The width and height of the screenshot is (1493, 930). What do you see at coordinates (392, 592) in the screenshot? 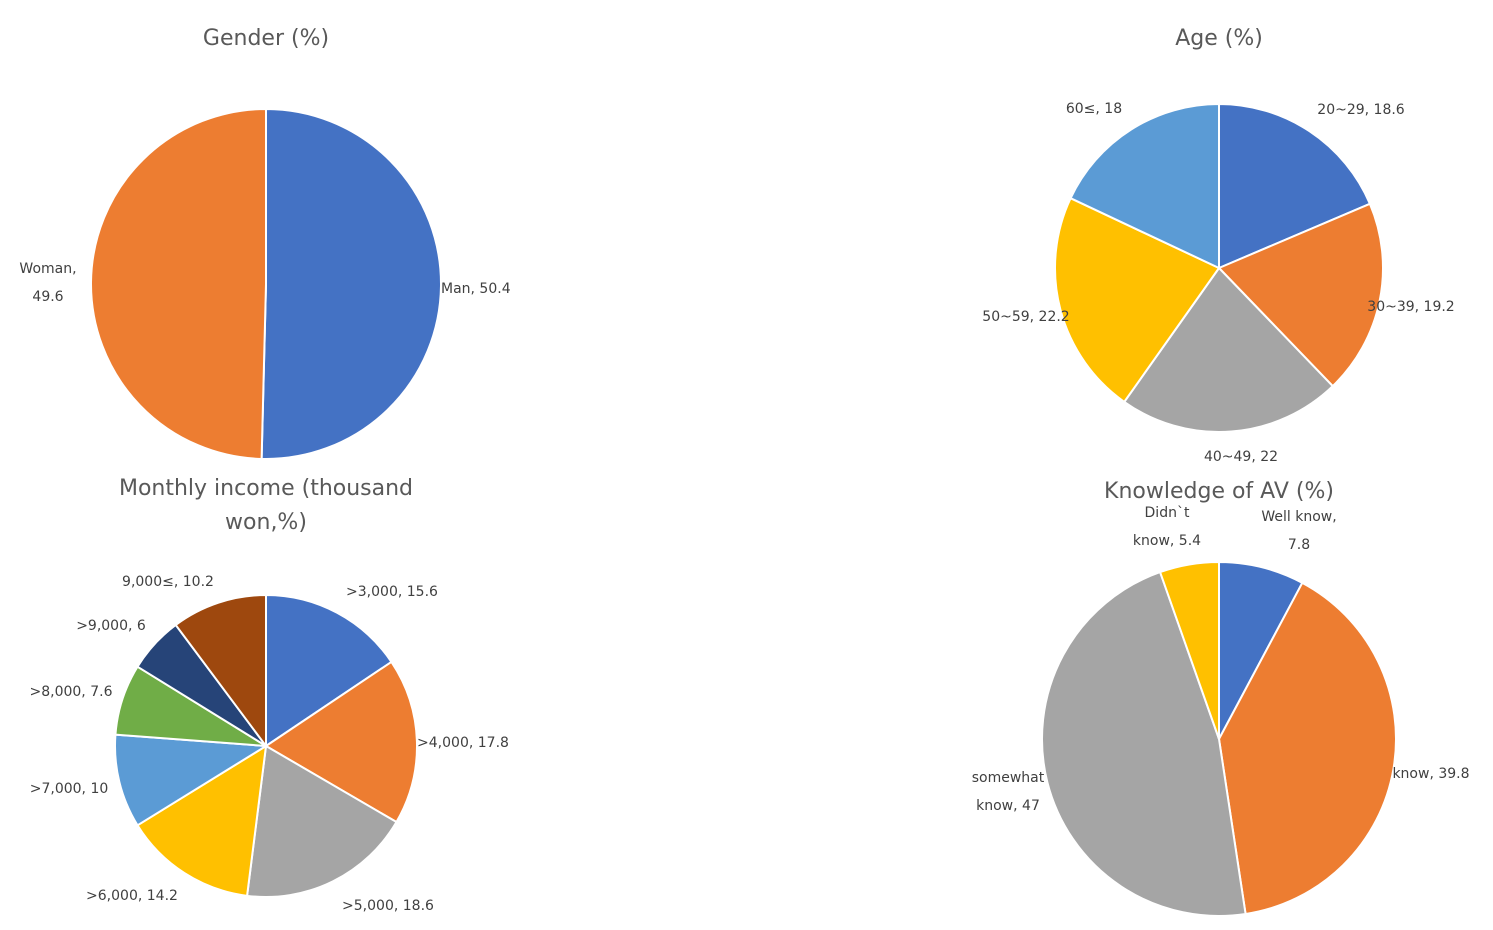
I see `data-label-3-000: >3,000, 15.6` at bounding box center [392, 592].